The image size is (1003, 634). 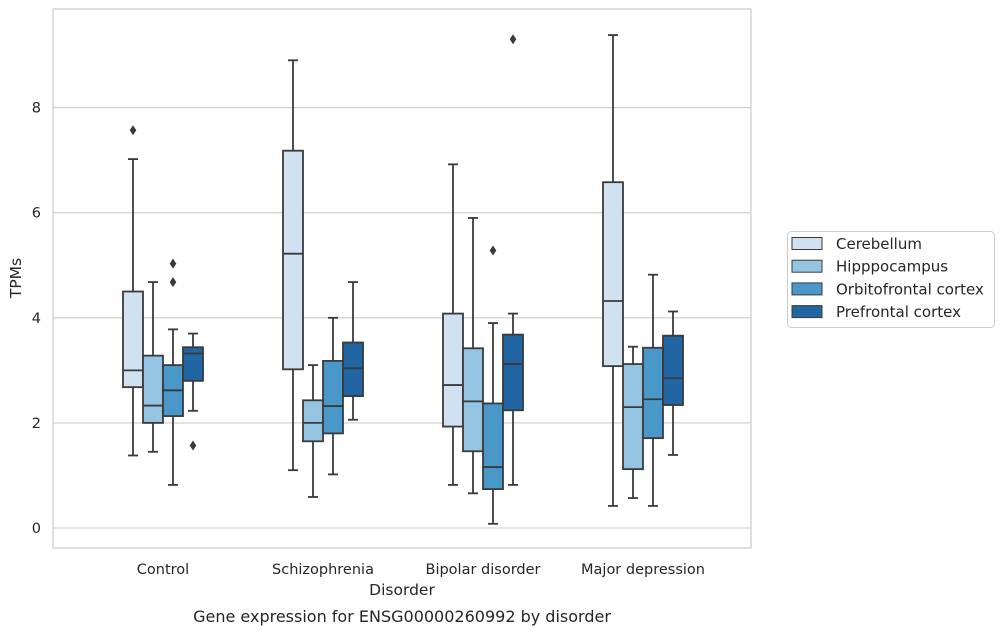 What do you see at coordinates (36, 109) in the screenshot?
I see `y-tick-label: 8` at bounding box center [36, 109].